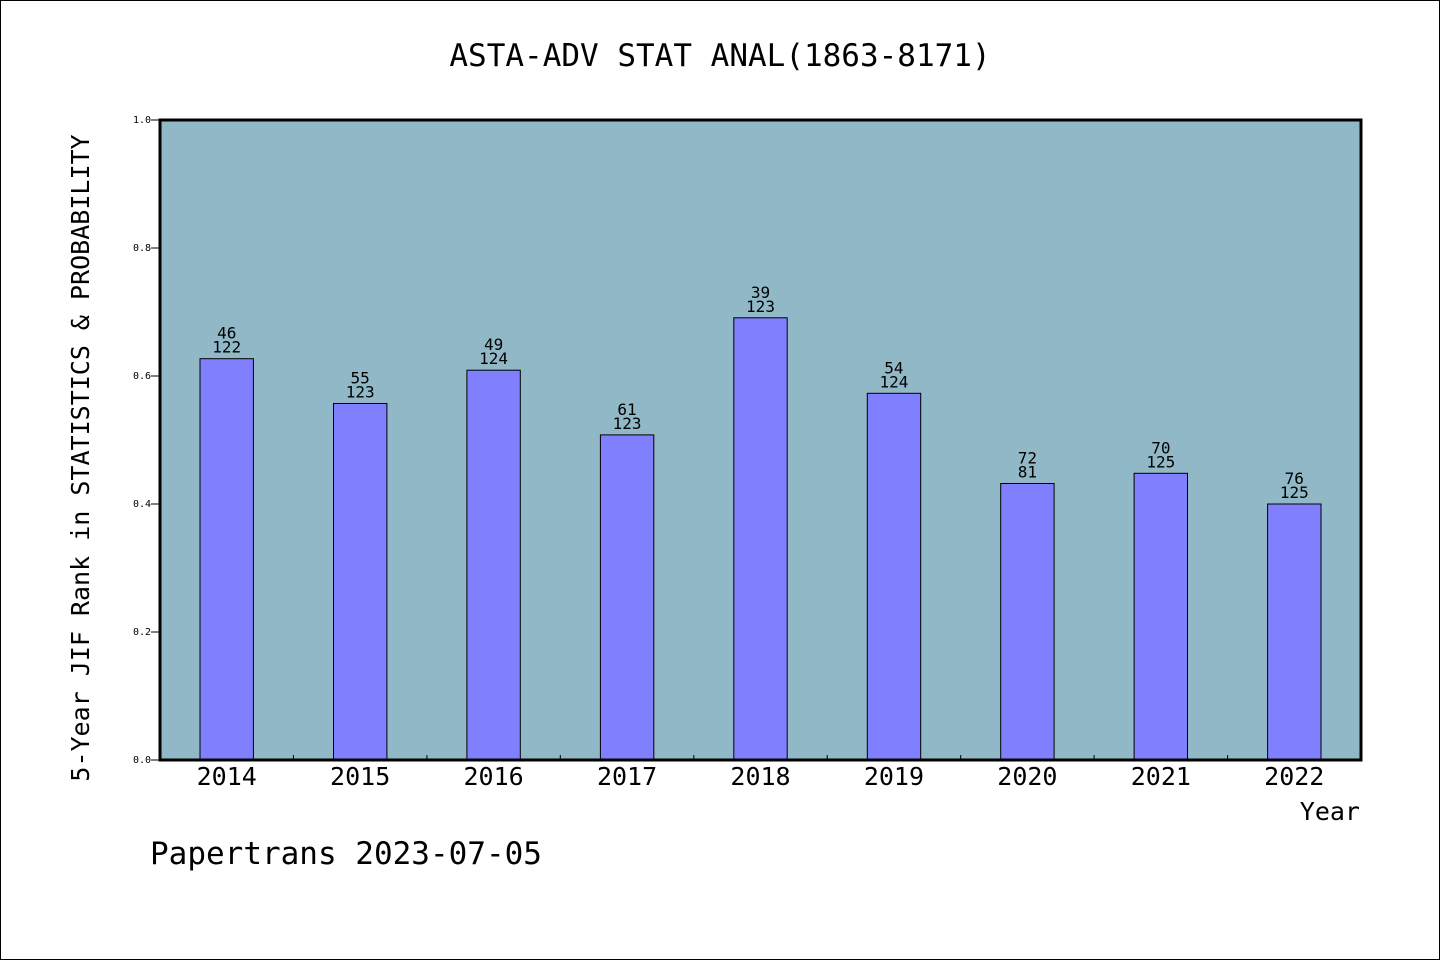 Image resolution: width=1440 pixels, height=960 pixels. I want to click on bar-2018, so click(760, 539).